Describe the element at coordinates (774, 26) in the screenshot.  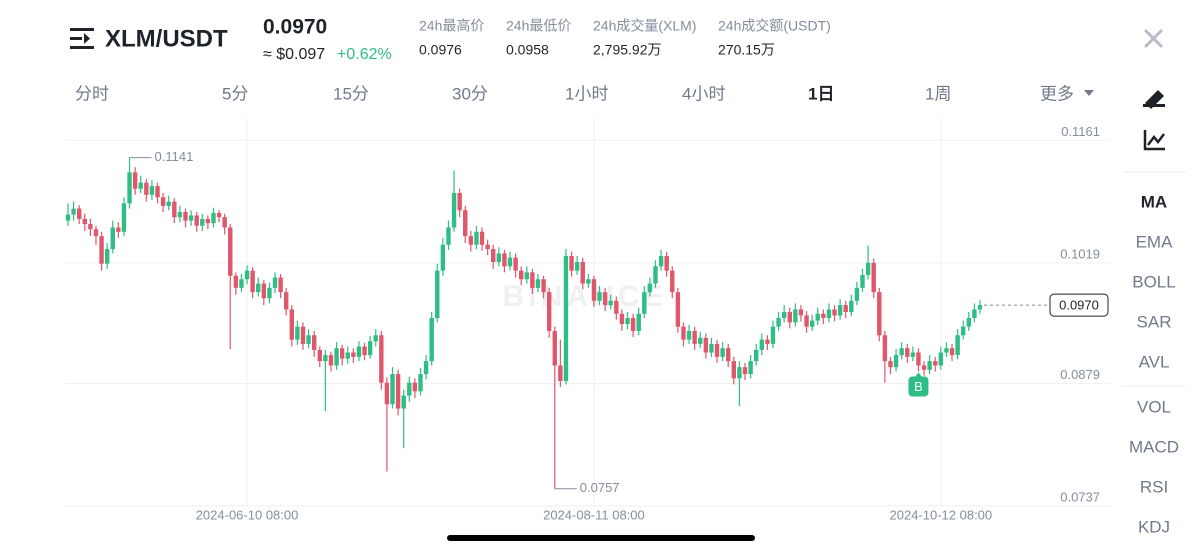
I see `stat-label: 24h成交额(USDT)` at that location.